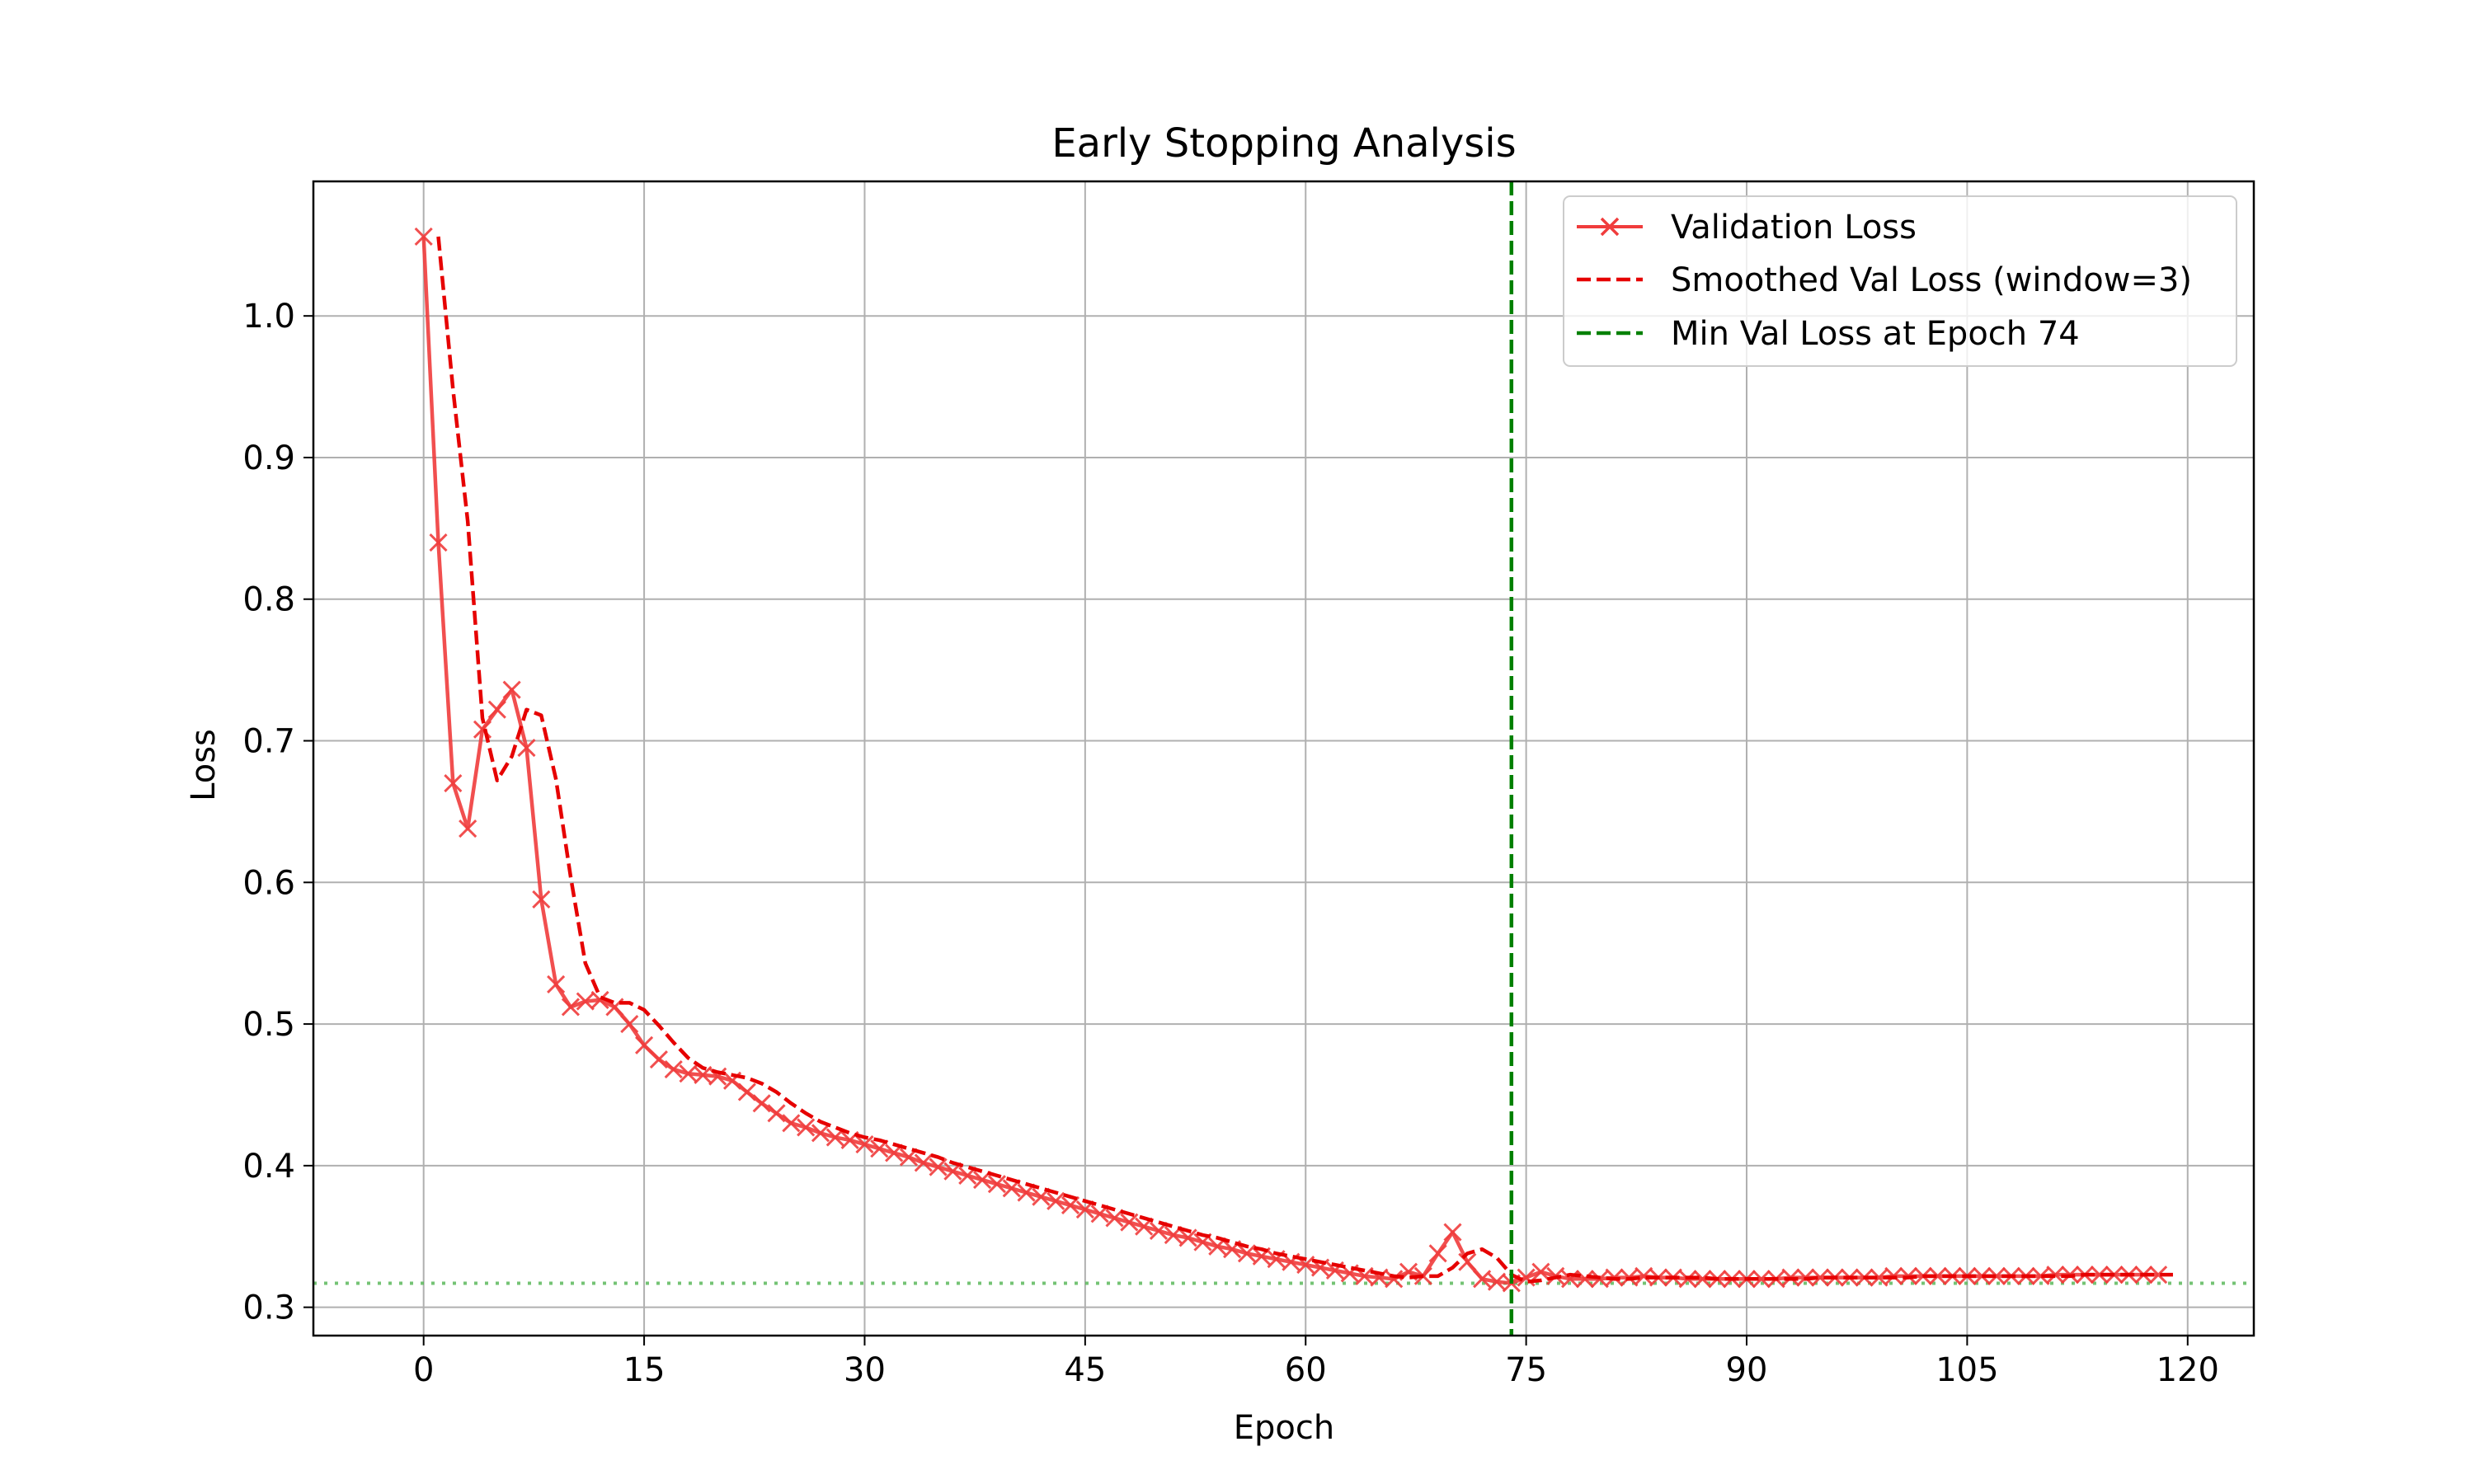 The width and height of the screenshot is (2474, 1484). I want to click on y-tick-label: 0.3, so click(268, 1308).